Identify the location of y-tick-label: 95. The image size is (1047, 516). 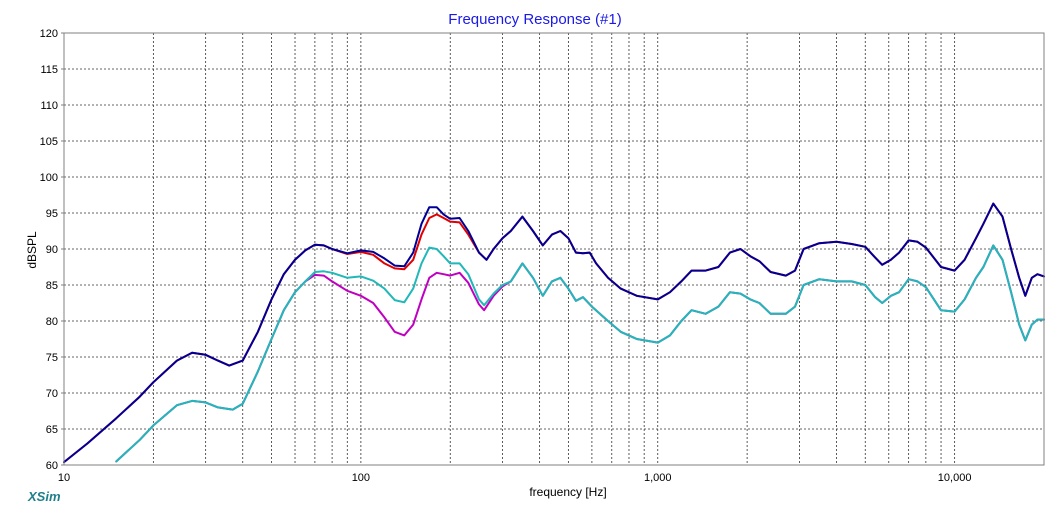
(52, 214).